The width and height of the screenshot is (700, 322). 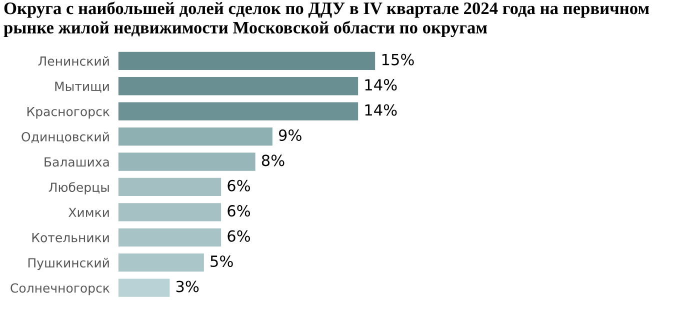 What do you see at coordinates (82, 87) in the screenshot?
I see `y-tick-label: Мытищи` at bounding box center [82, 87].